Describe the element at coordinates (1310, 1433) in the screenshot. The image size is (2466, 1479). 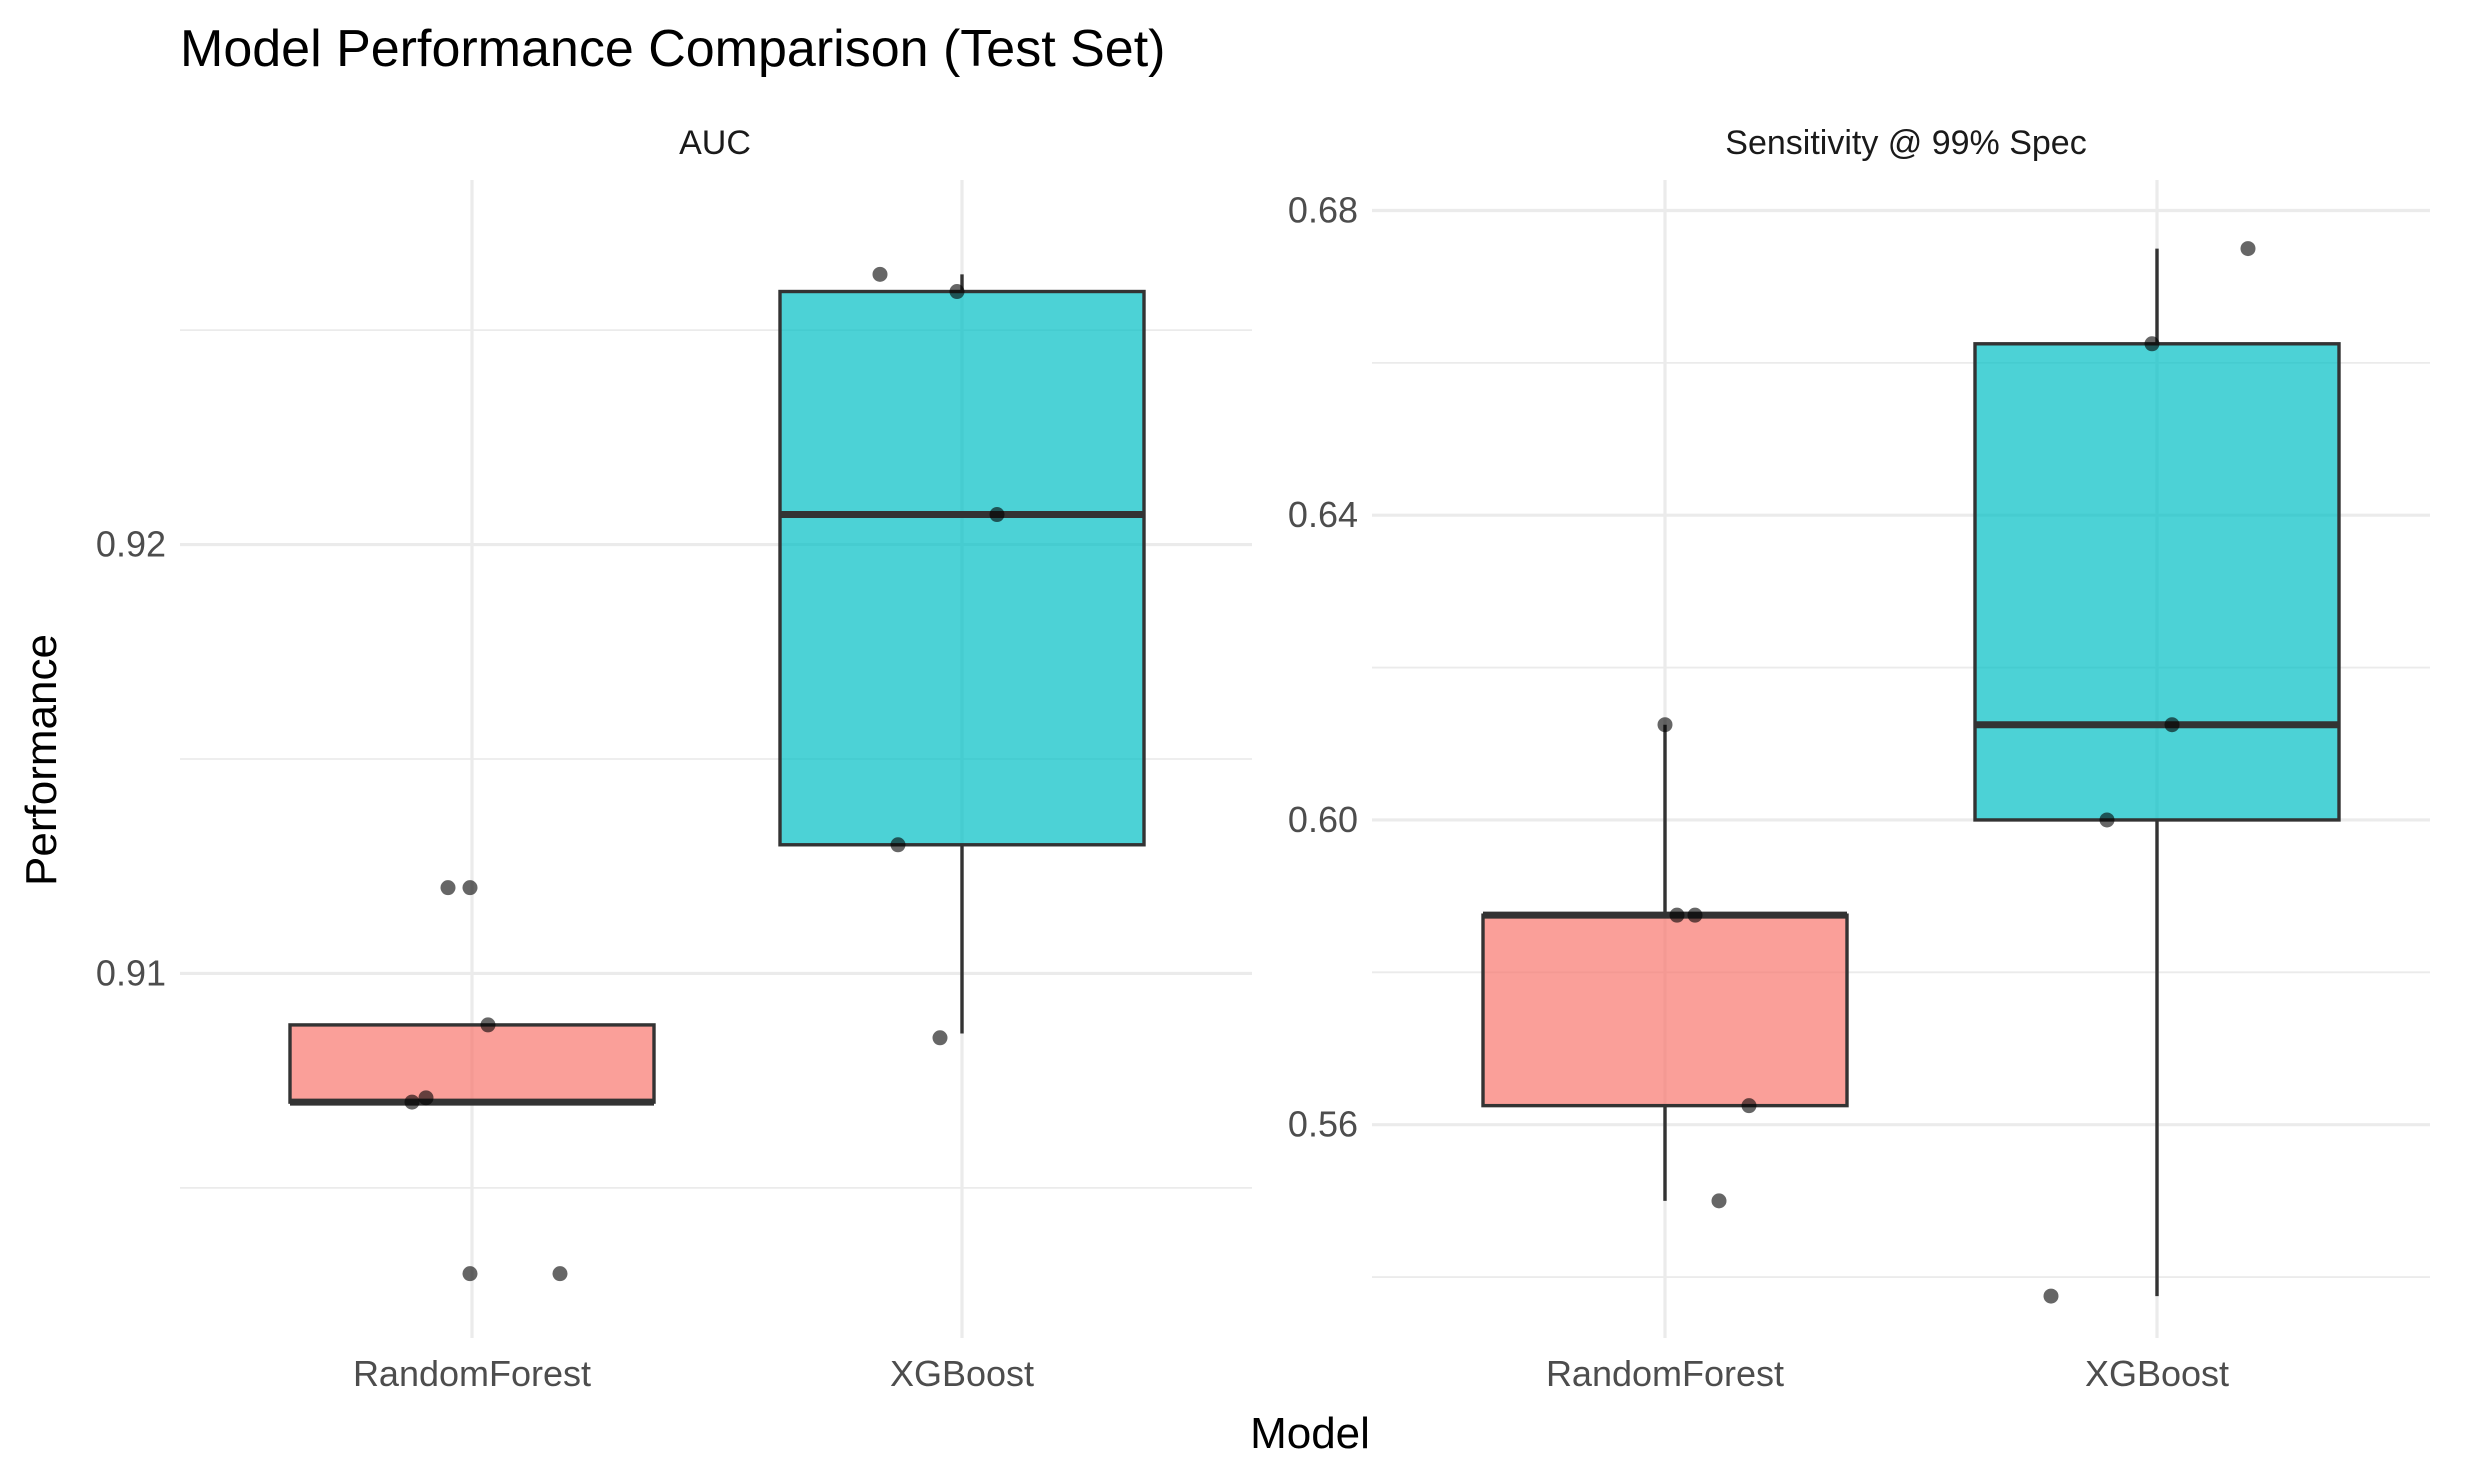
I see `x-axis-title: Model` at that location.